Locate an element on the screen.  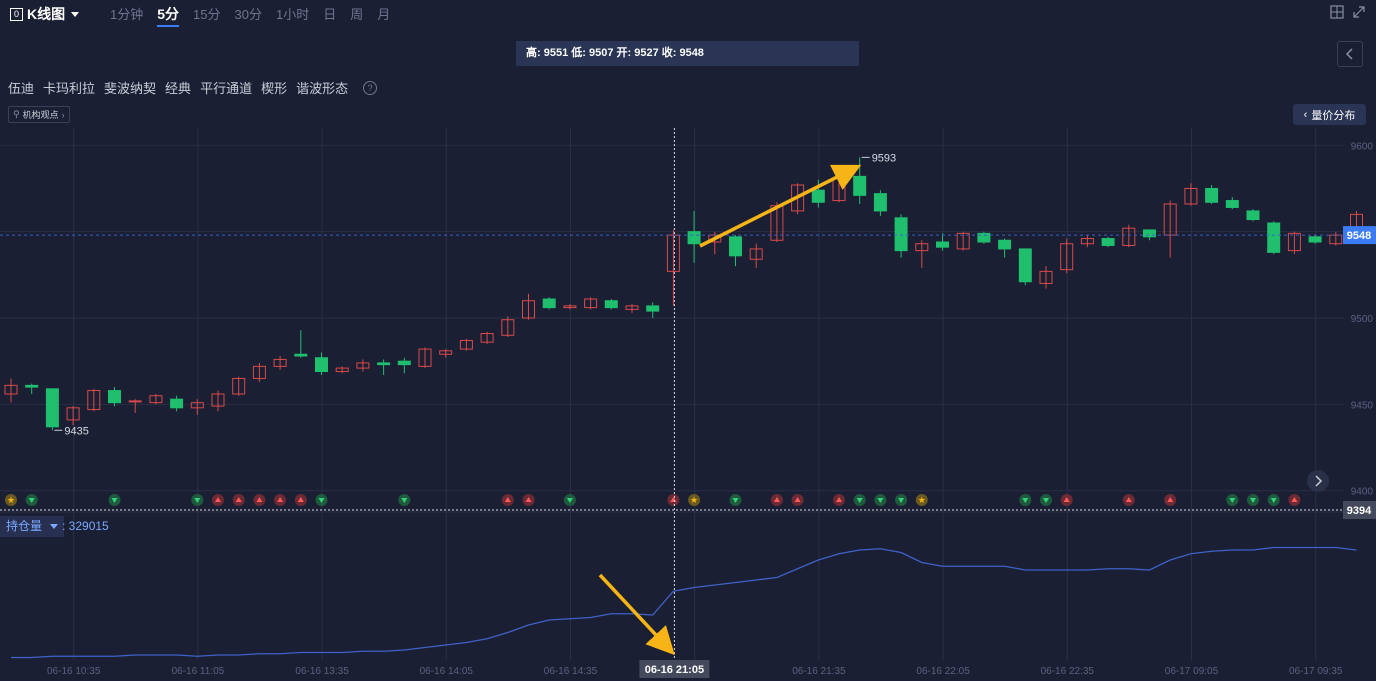
chevron-right-icon is located at coordinates (1319, 481).